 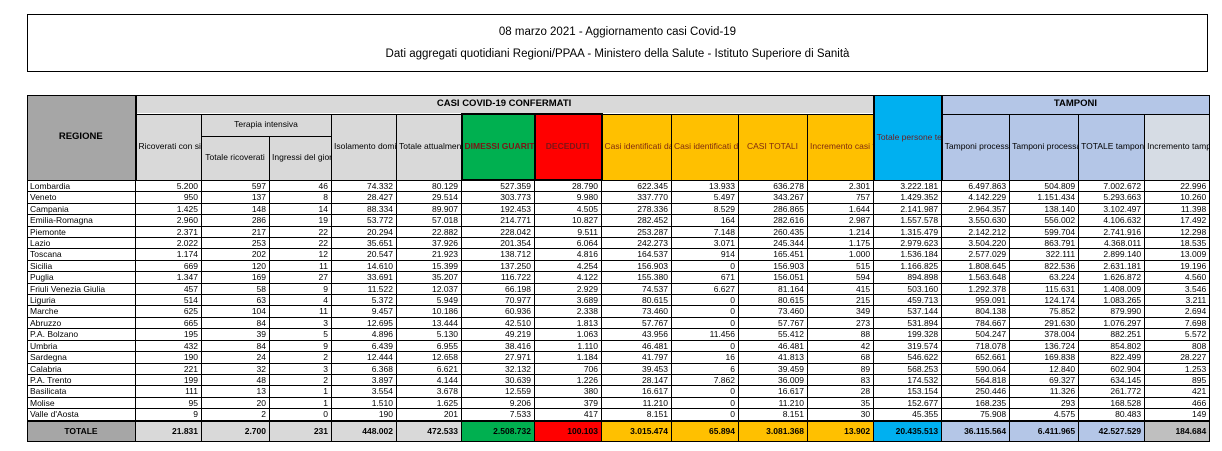 I want to click on value-cell: 152.677, so click(x=908, y=403).